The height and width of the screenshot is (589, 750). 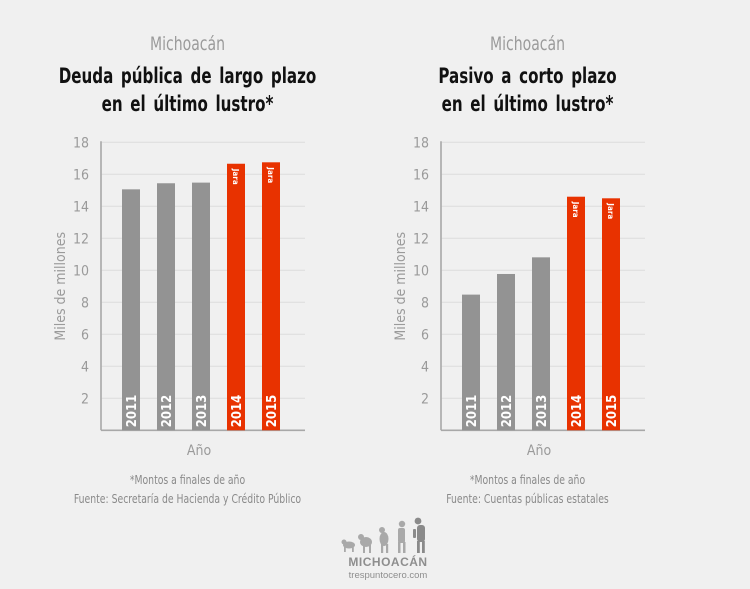 I want to click on chart-title-line: Pasivo a corto plazo, so click(x=527, y=76).